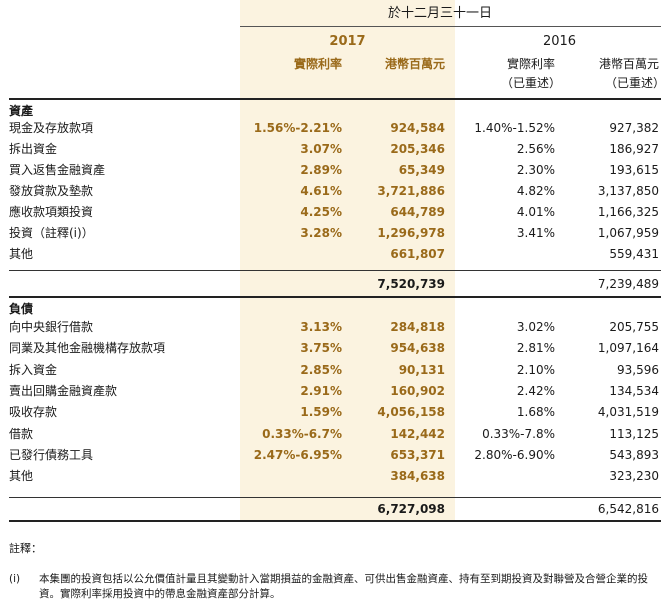  I want to click on row-label: 投資（註釋(i)）, so click(51, 233).